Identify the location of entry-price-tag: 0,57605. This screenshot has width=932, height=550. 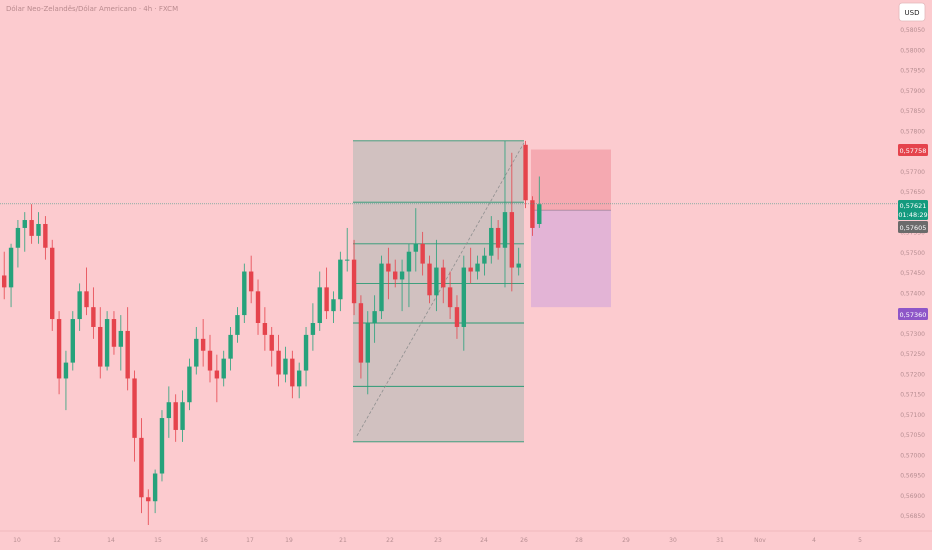
(913, 227).